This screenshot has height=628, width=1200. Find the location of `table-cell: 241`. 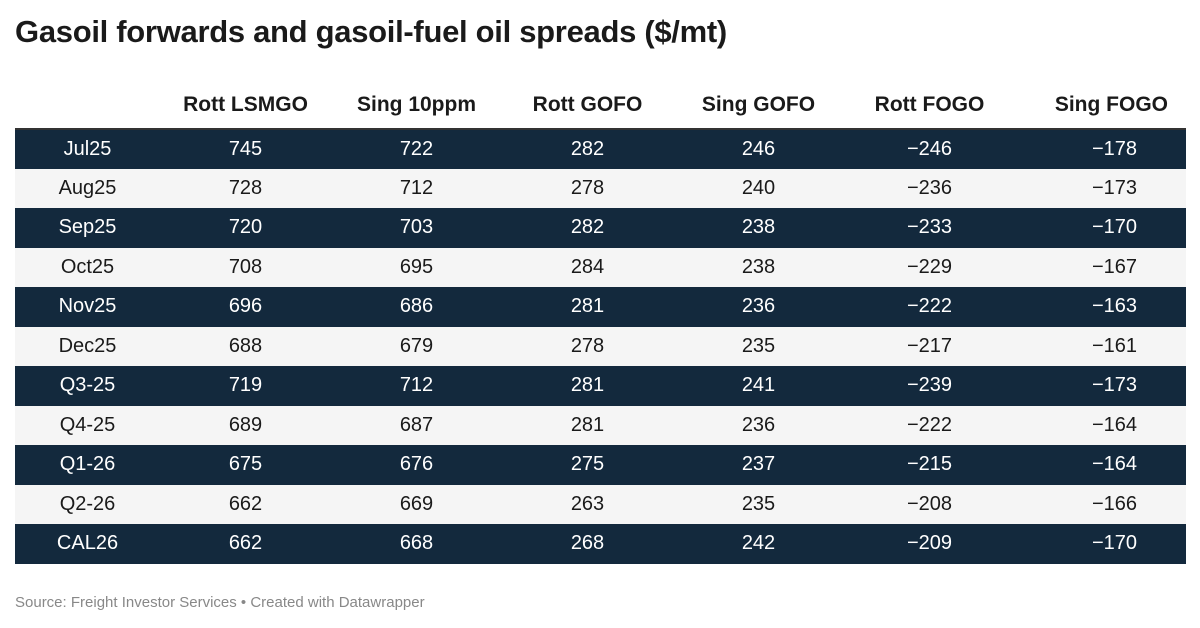

table-cell: 241 is located at coordinates (758, 386).